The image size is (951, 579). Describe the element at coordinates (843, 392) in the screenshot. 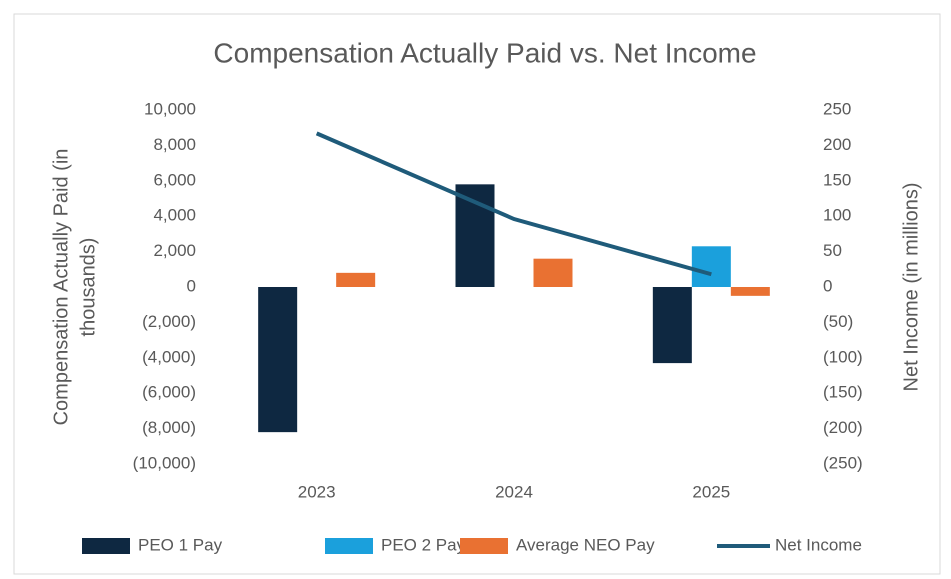

I see `y2-tick-label: (150)` at that location.